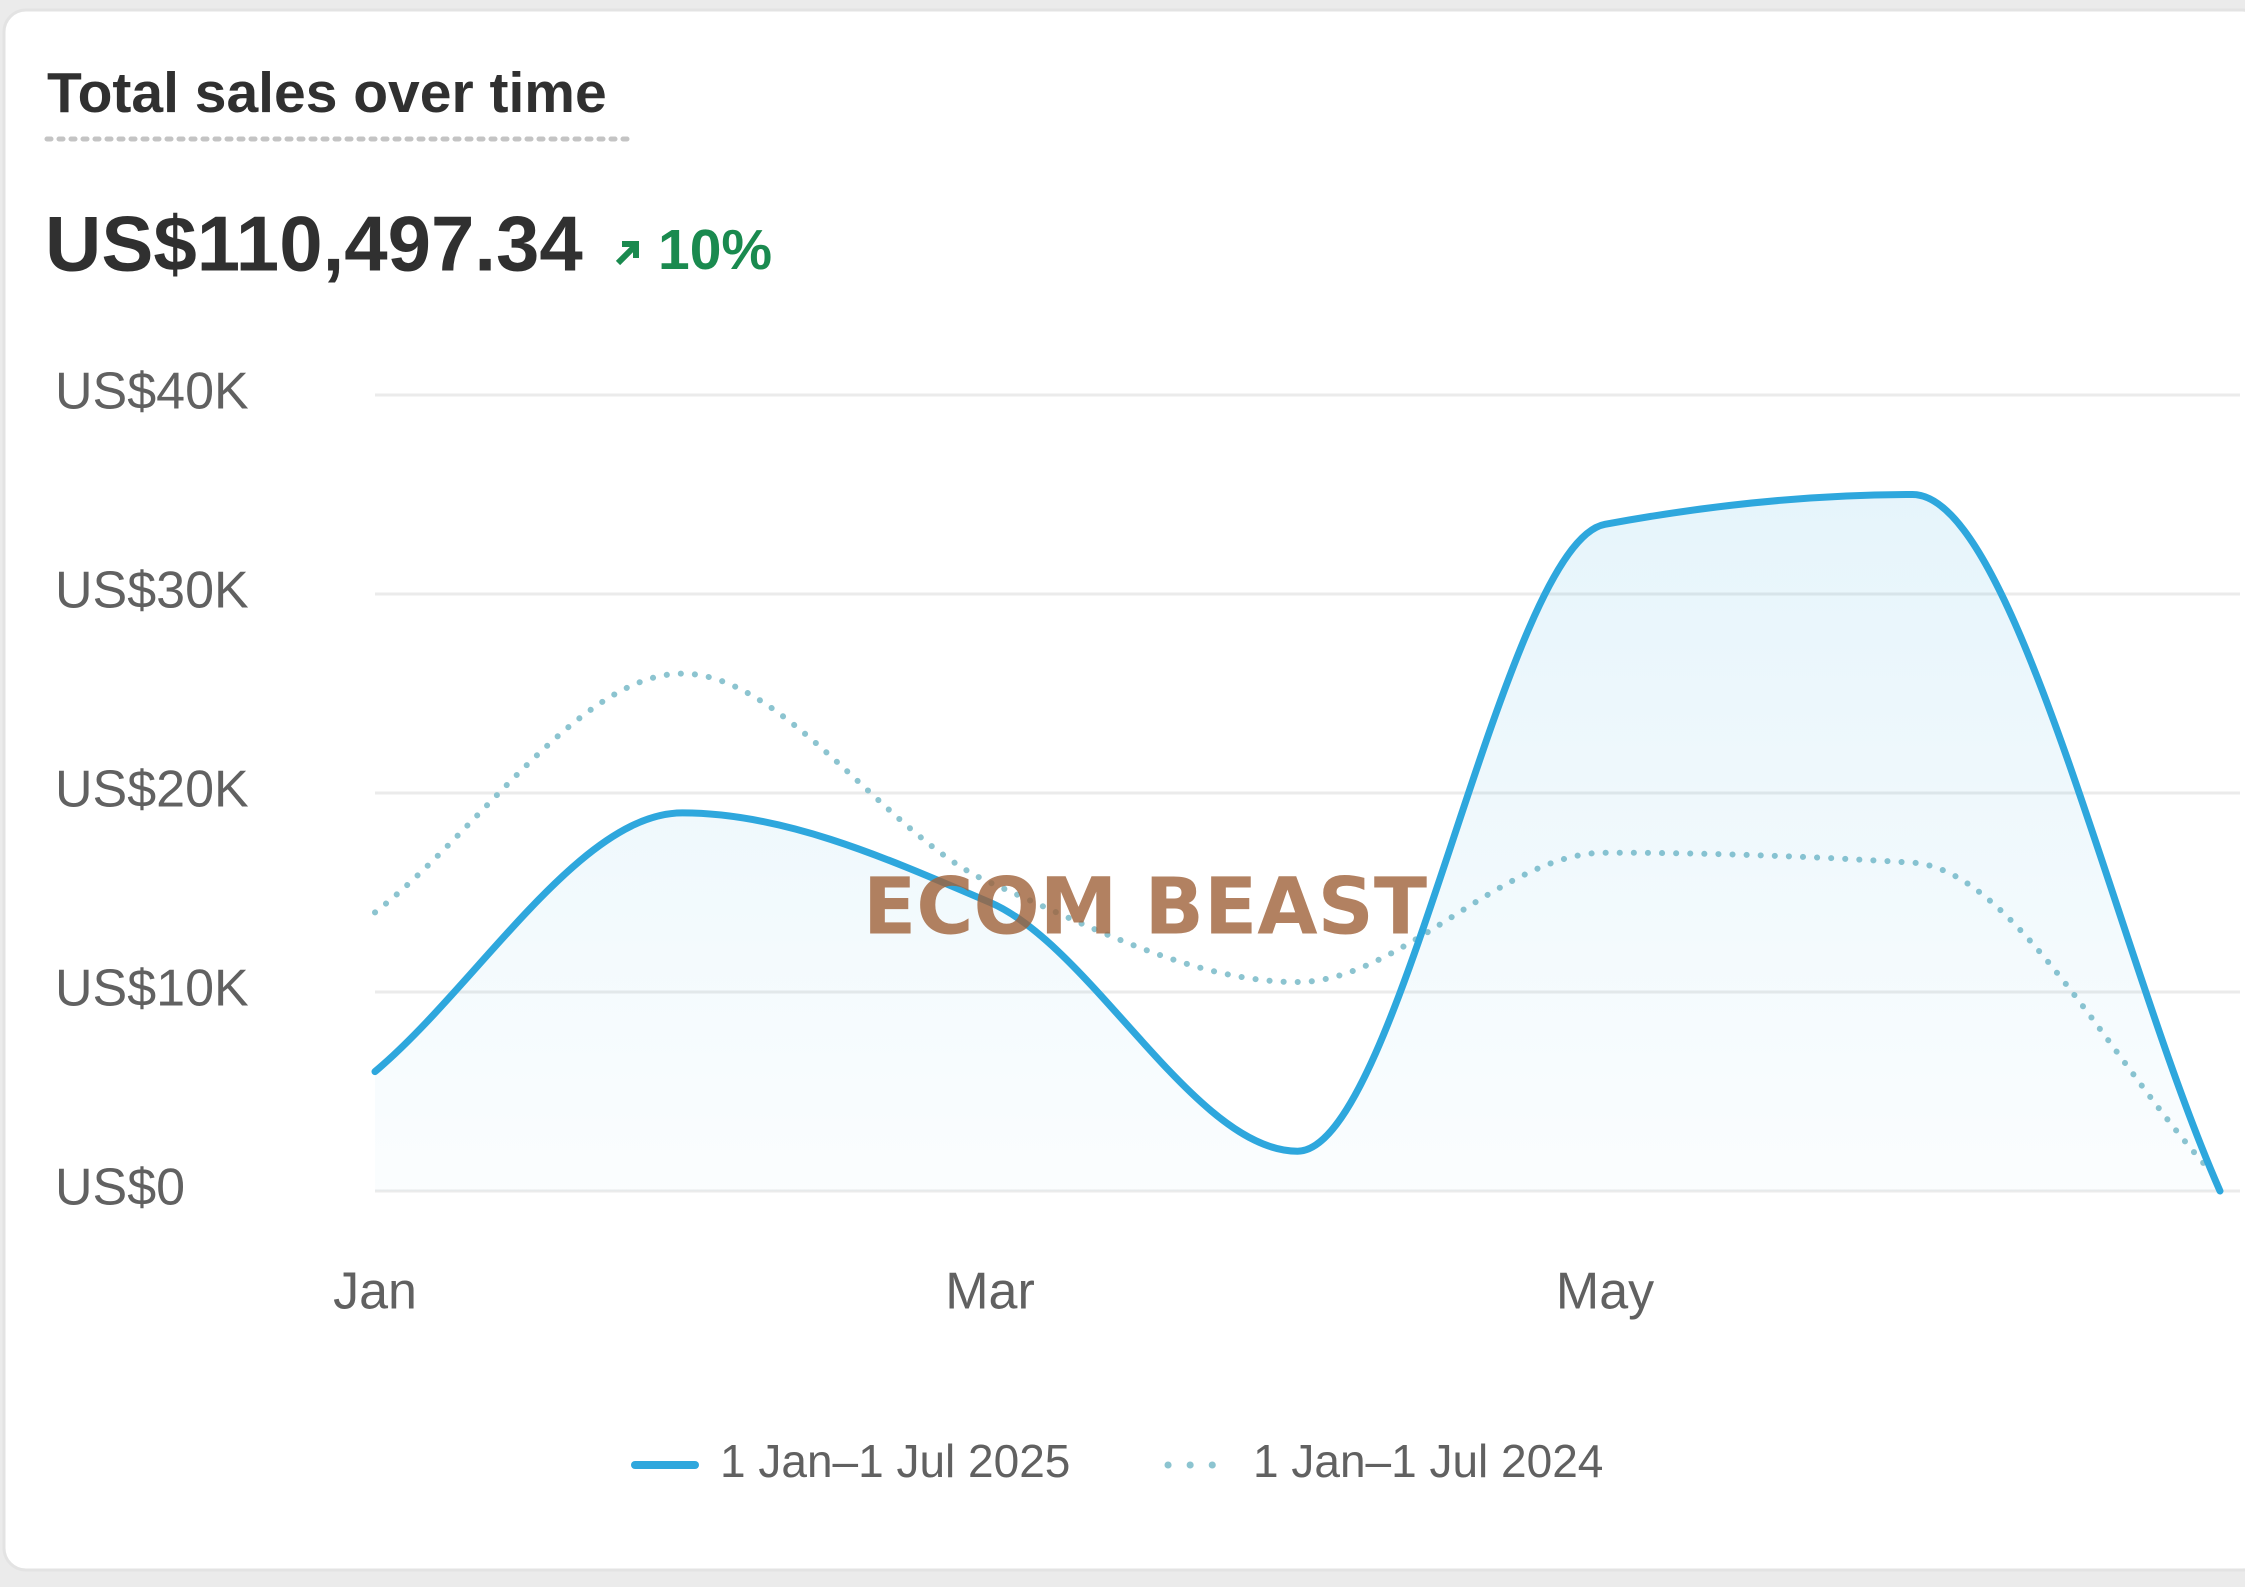 This screenshot has width=2245, height=1587. What do you see at coordinates (314, 244) in the screenshot?
I see `total-value: US$110,497.34` at bounding box center [314, 244].